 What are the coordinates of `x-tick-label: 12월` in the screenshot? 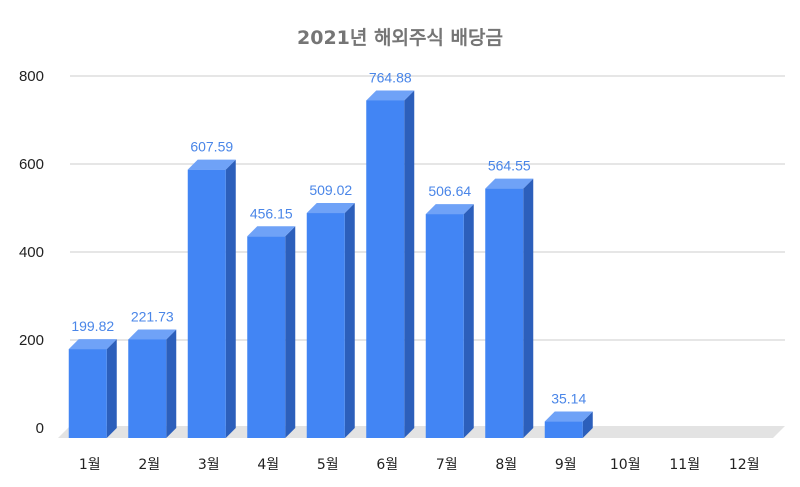 It's located at (744, 465).